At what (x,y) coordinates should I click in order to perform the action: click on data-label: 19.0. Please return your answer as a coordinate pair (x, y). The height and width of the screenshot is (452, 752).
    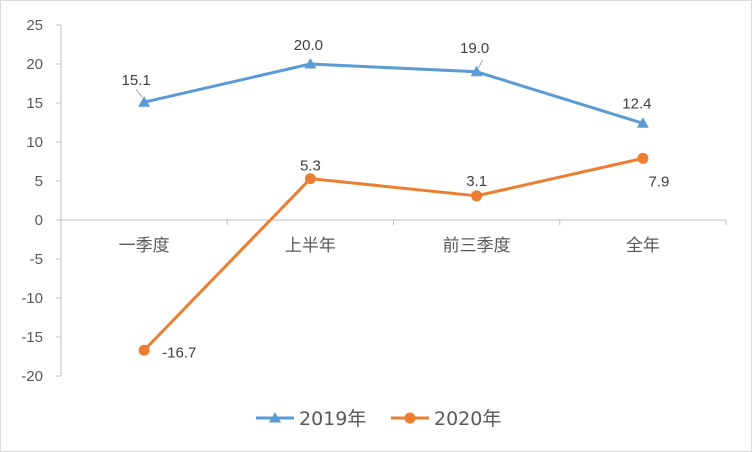
    Looking at the image, I should click on (474, 48).